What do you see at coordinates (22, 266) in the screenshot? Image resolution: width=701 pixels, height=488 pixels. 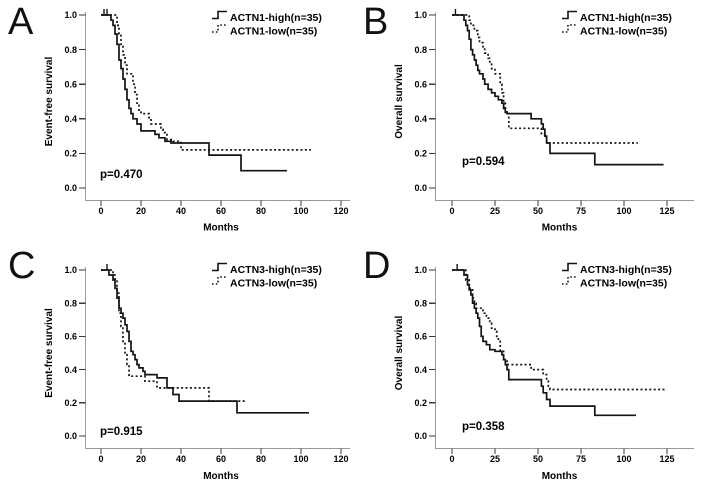 I see `panel-letter-c: C` at bounding box center [22, 266].